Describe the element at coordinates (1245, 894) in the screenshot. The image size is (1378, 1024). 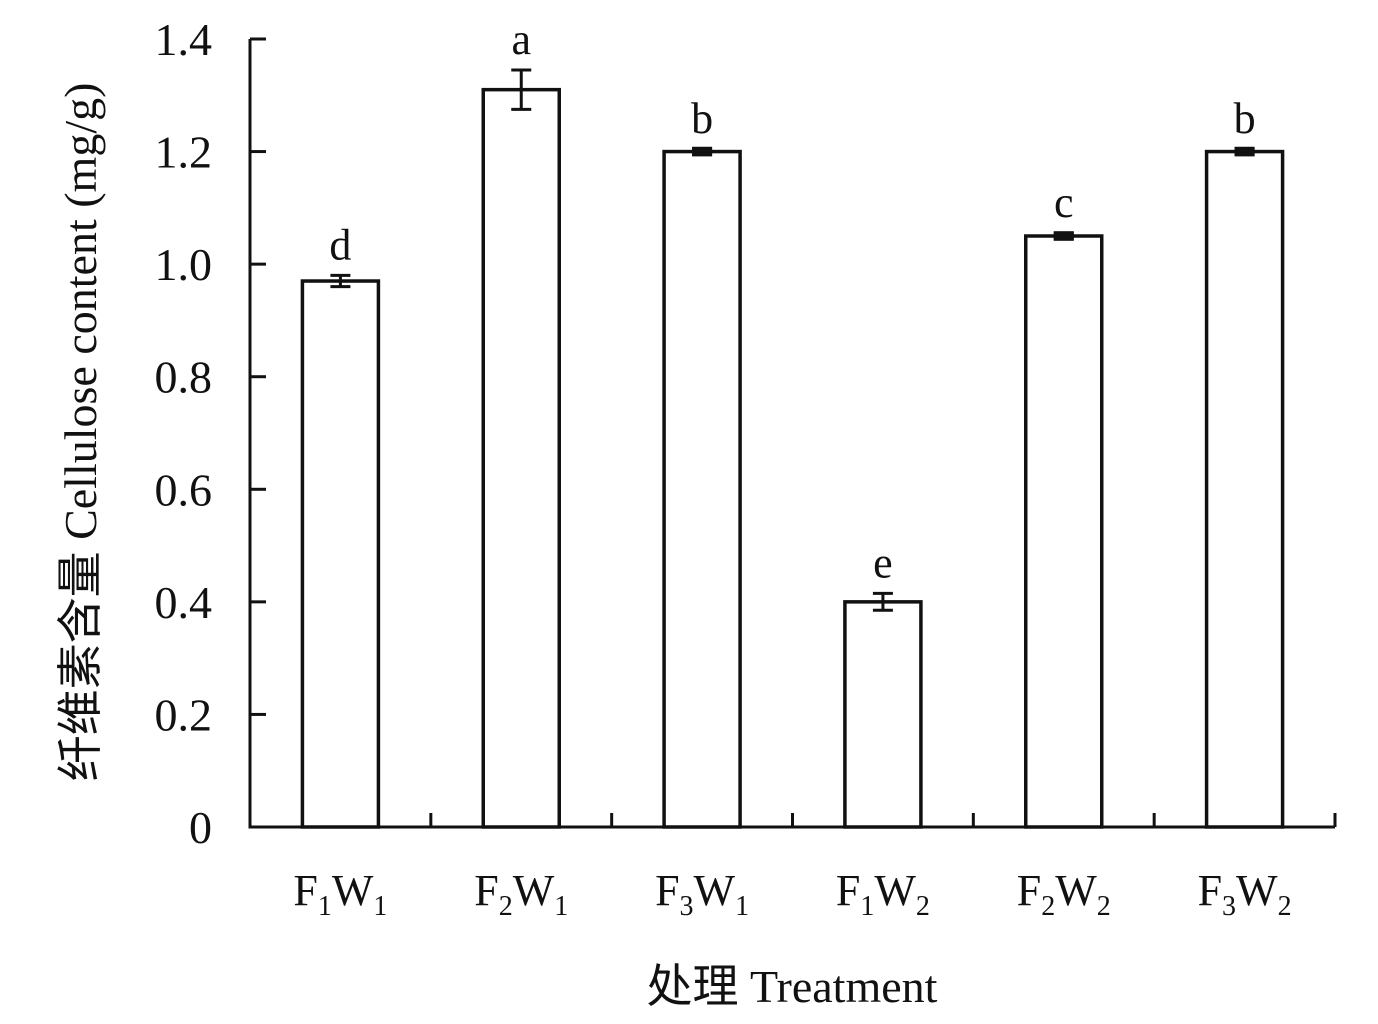
I see `category-label: F3W2` at that location.